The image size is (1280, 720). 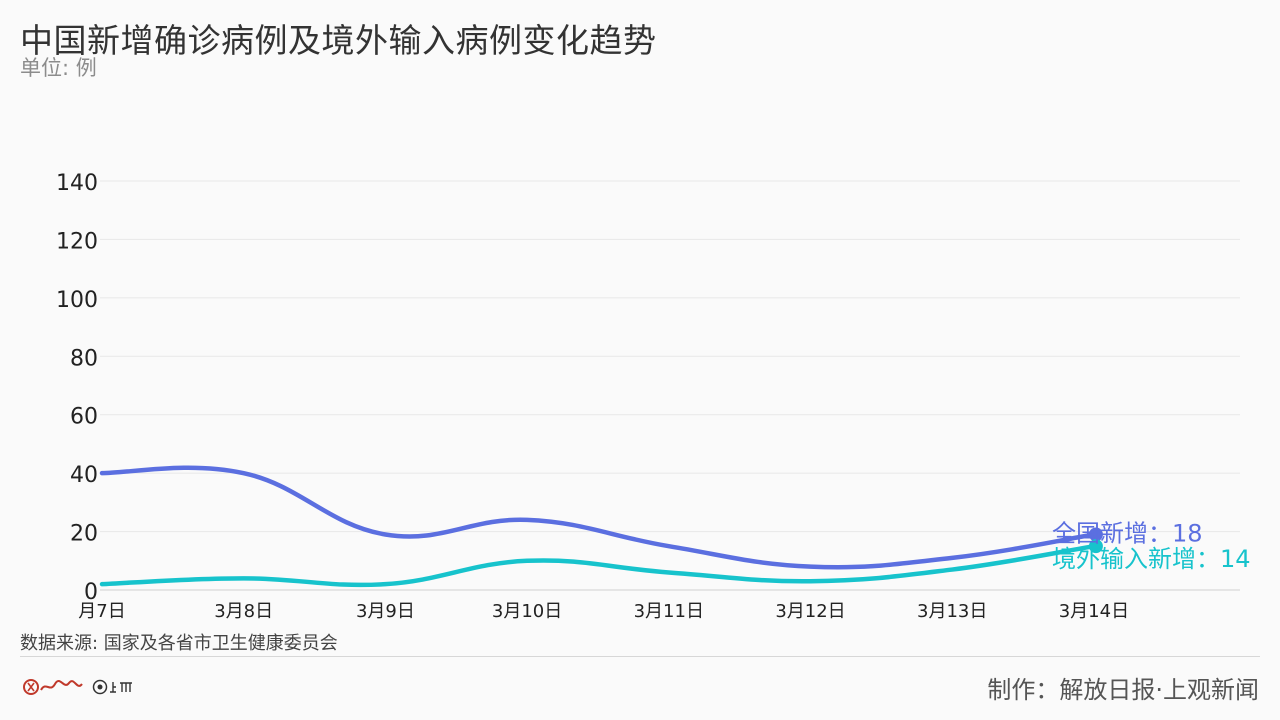 I want to click on series-lines, so click(x=601, y=526).